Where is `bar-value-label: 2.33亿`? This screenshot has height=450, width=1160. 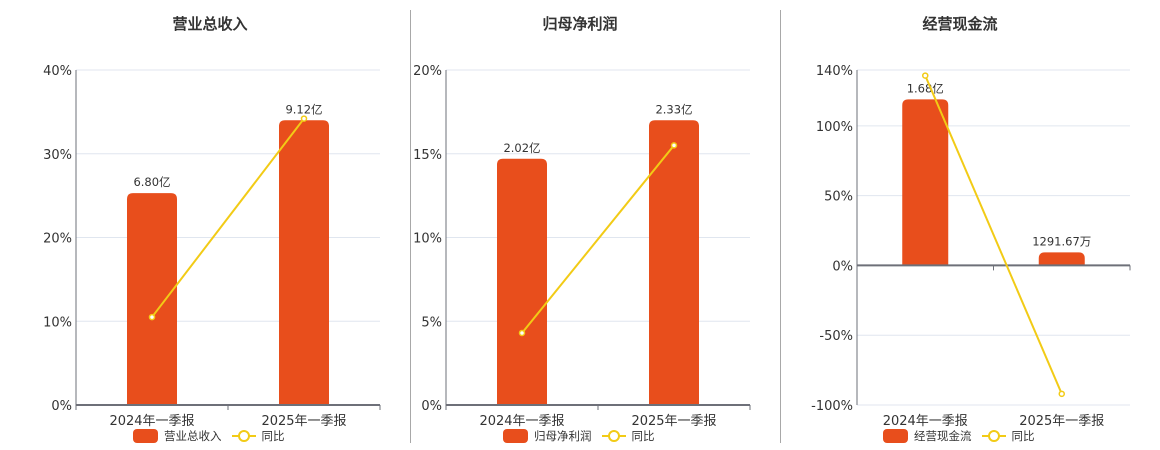
bar-value-label: 2.33亿 is located at coordinates (673, 109).